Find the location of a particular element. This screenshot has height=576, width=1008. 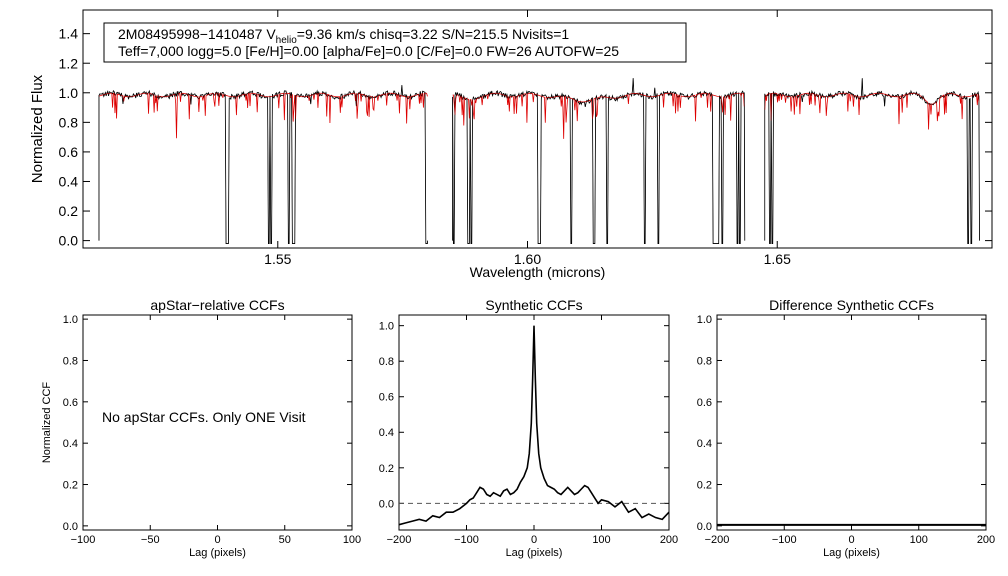

plot-title: Synthetic CCFs is located at coordinates (533, 305).